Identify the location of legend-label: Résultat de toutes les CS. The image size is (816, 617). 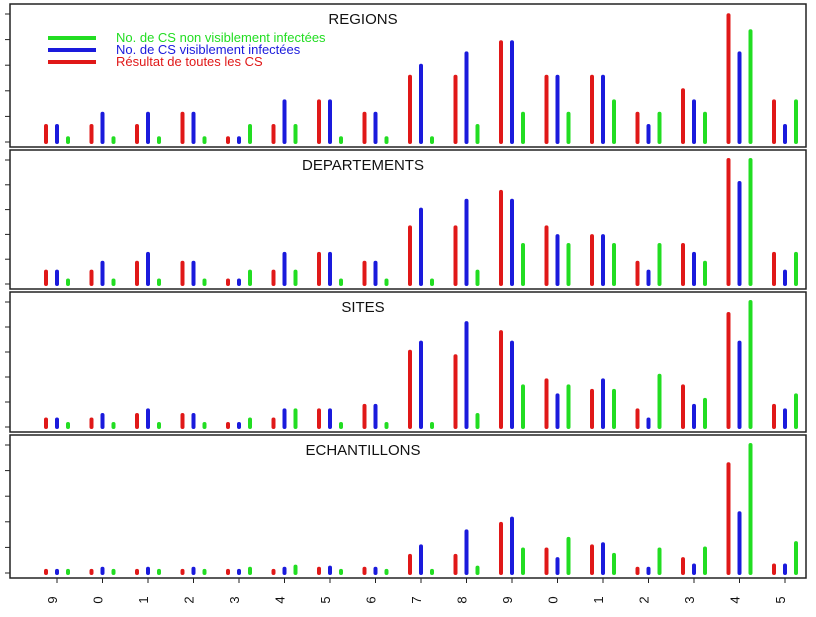
(189, 61).